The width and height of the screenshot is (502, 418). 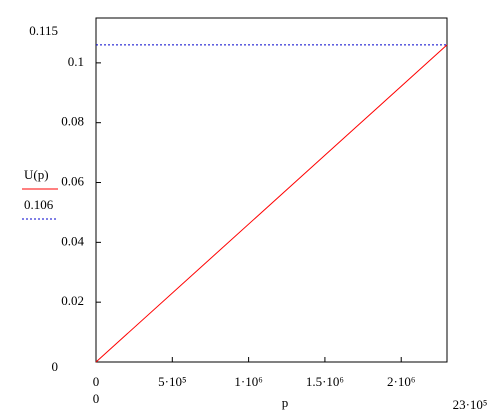 I want to click on y-tick-label: 0.08, so click(x=72, y=121).